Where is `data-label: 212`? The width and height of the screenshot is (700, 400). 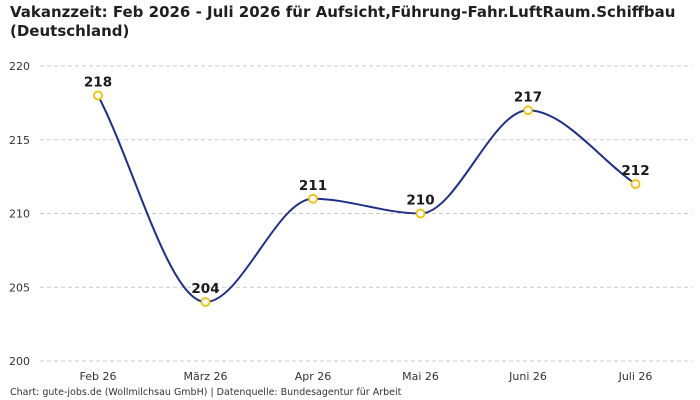 data-label: 212 is located at coordinates (635, 171).